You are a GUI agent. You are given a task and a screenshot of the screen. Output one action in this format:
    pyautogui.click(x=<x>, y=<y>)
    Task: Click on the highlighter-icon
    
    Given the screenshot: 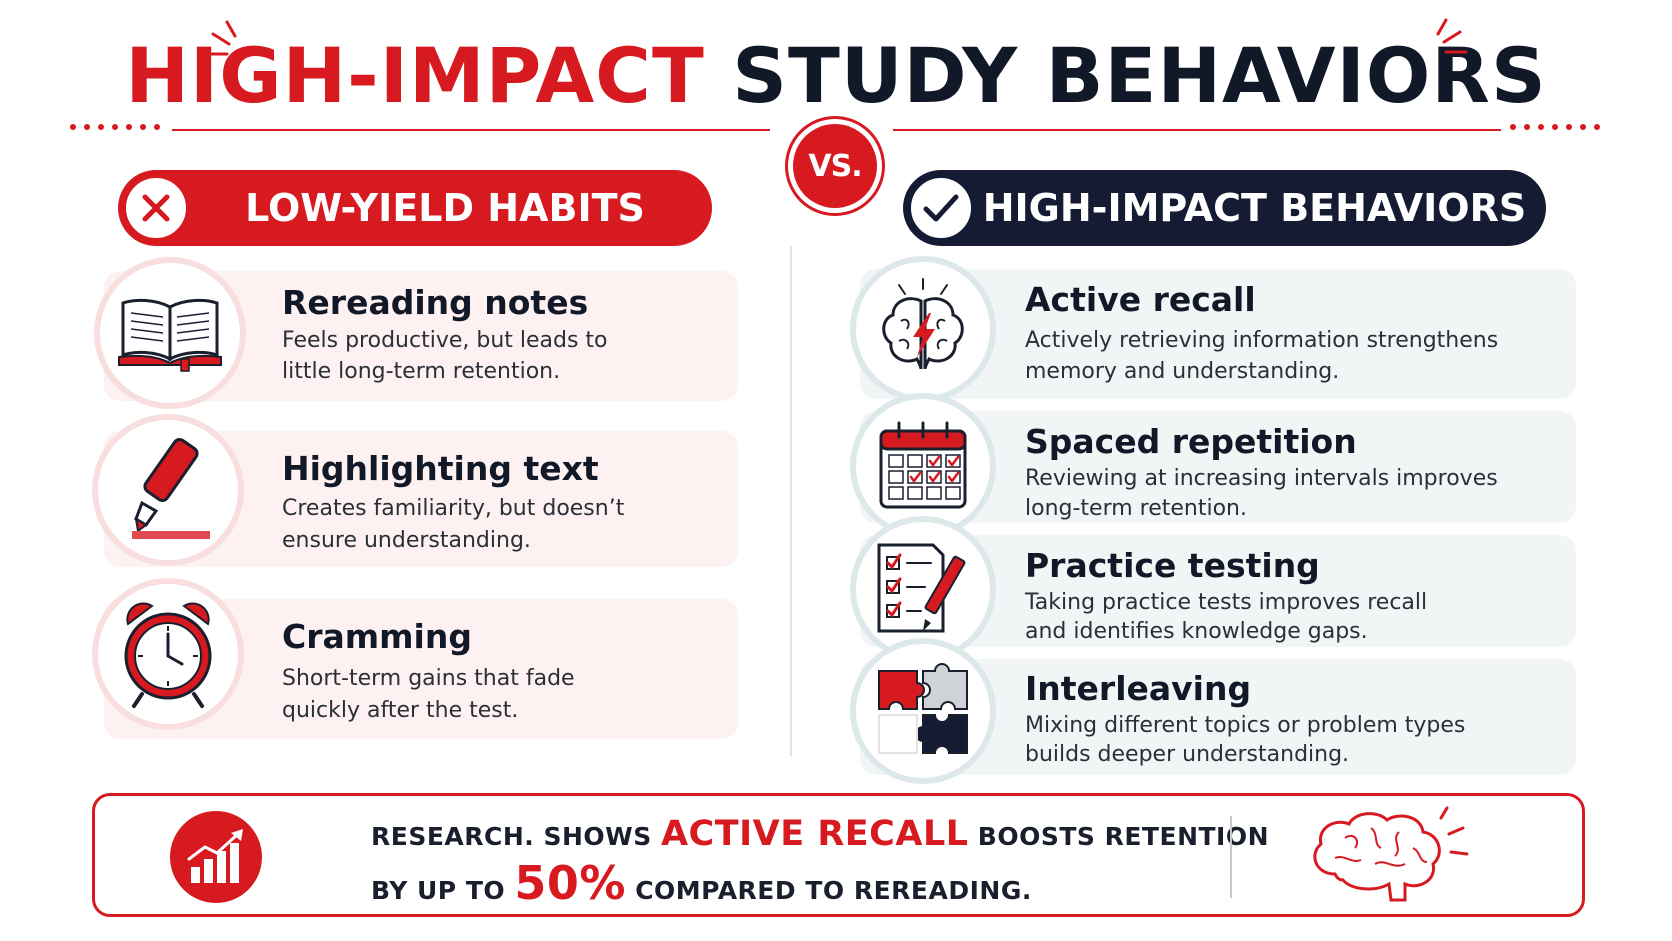 What is the action you would take?
    pyautogui.click(x=168, y=490)
    